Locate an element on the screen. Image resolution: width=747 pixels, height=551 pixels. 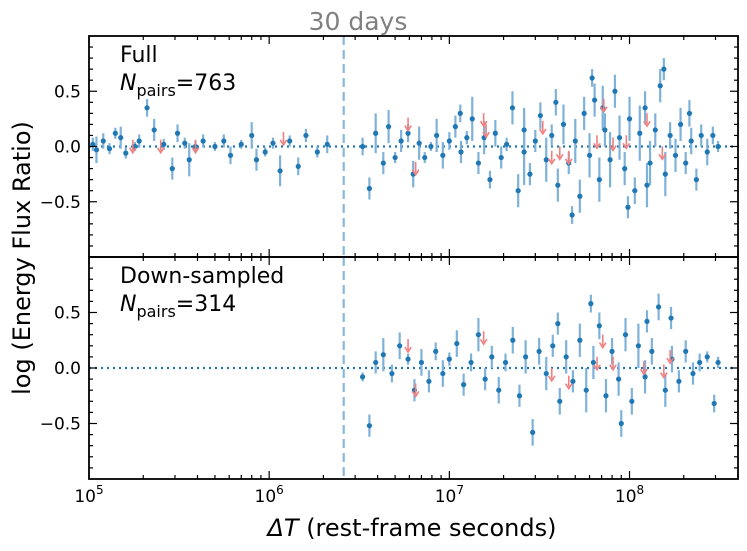
x-tick-label: 105 is located at coordinates (88, 495).